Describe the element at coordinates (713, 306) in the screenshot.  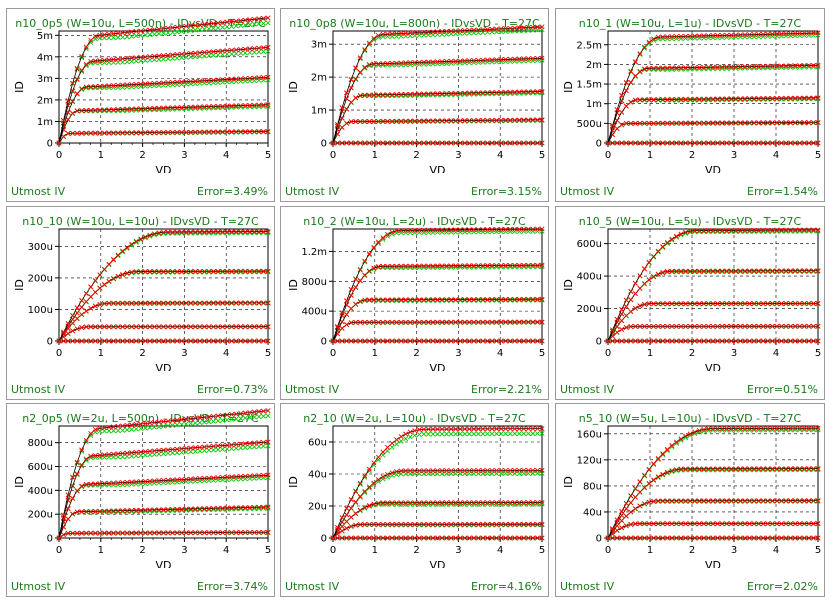
I see `simulated-series` at that location.